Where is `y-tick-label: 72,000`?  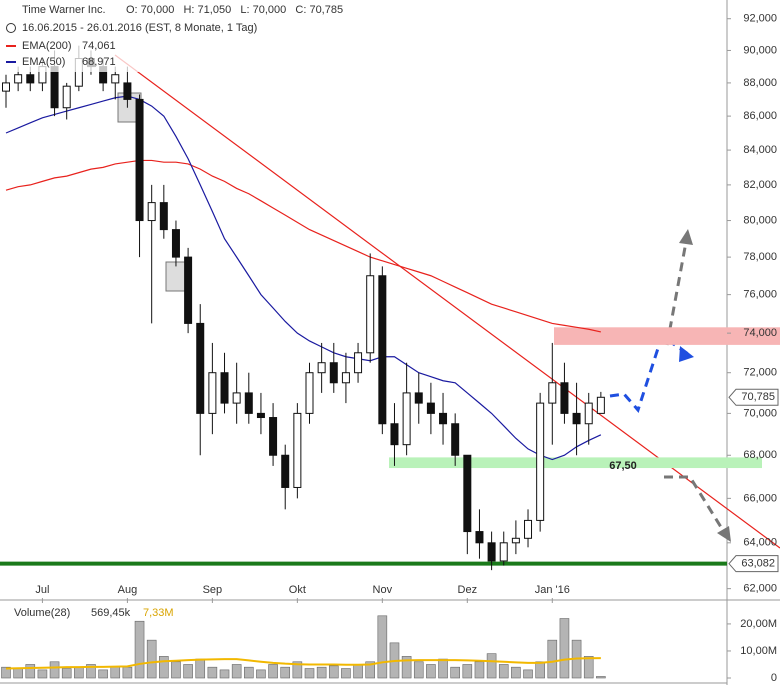 y-tick-label: 72,000 is located at coordinates (760, 373).